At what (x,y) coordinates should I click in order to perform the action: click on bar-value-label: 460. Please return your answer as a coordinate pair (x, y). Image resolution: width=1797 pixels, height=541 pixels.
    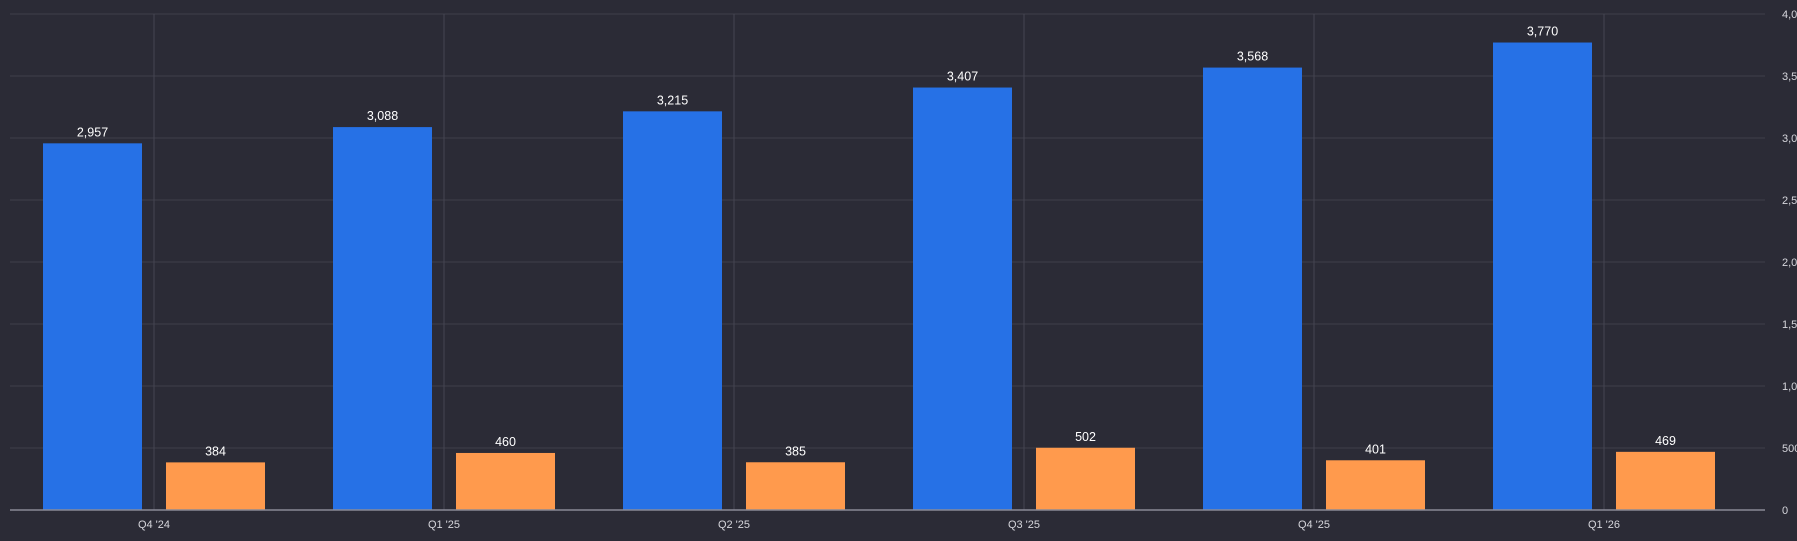
    Looking at the image, I should click on (505, 442).